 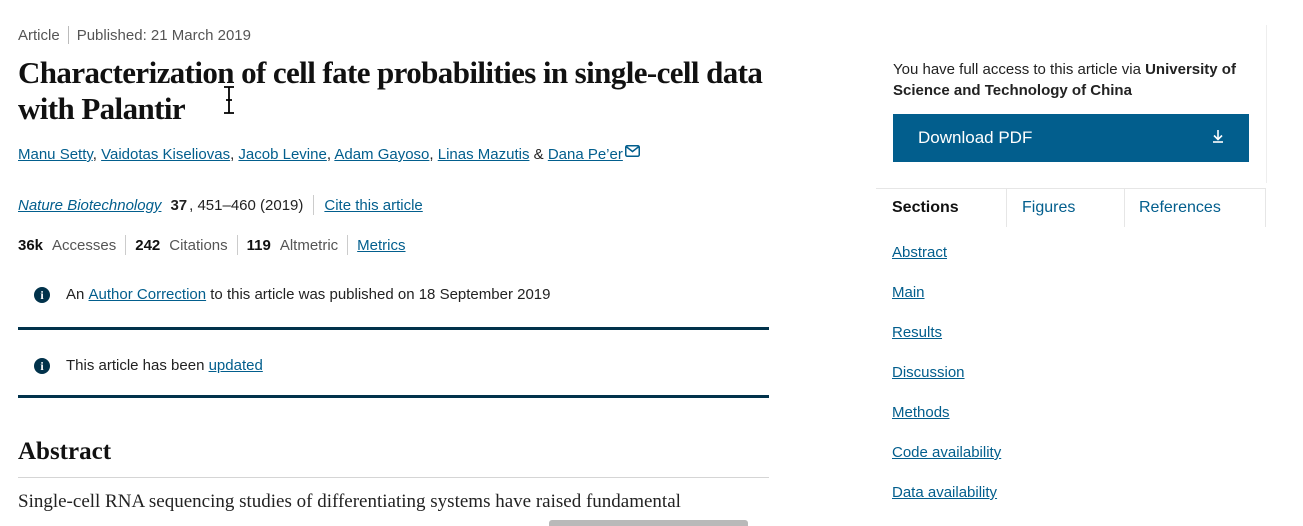 What do you see at coordinates (382, 154) in the screenshot?
I see `author-link: Adam Gayoso` at bounding box center [382, 154].